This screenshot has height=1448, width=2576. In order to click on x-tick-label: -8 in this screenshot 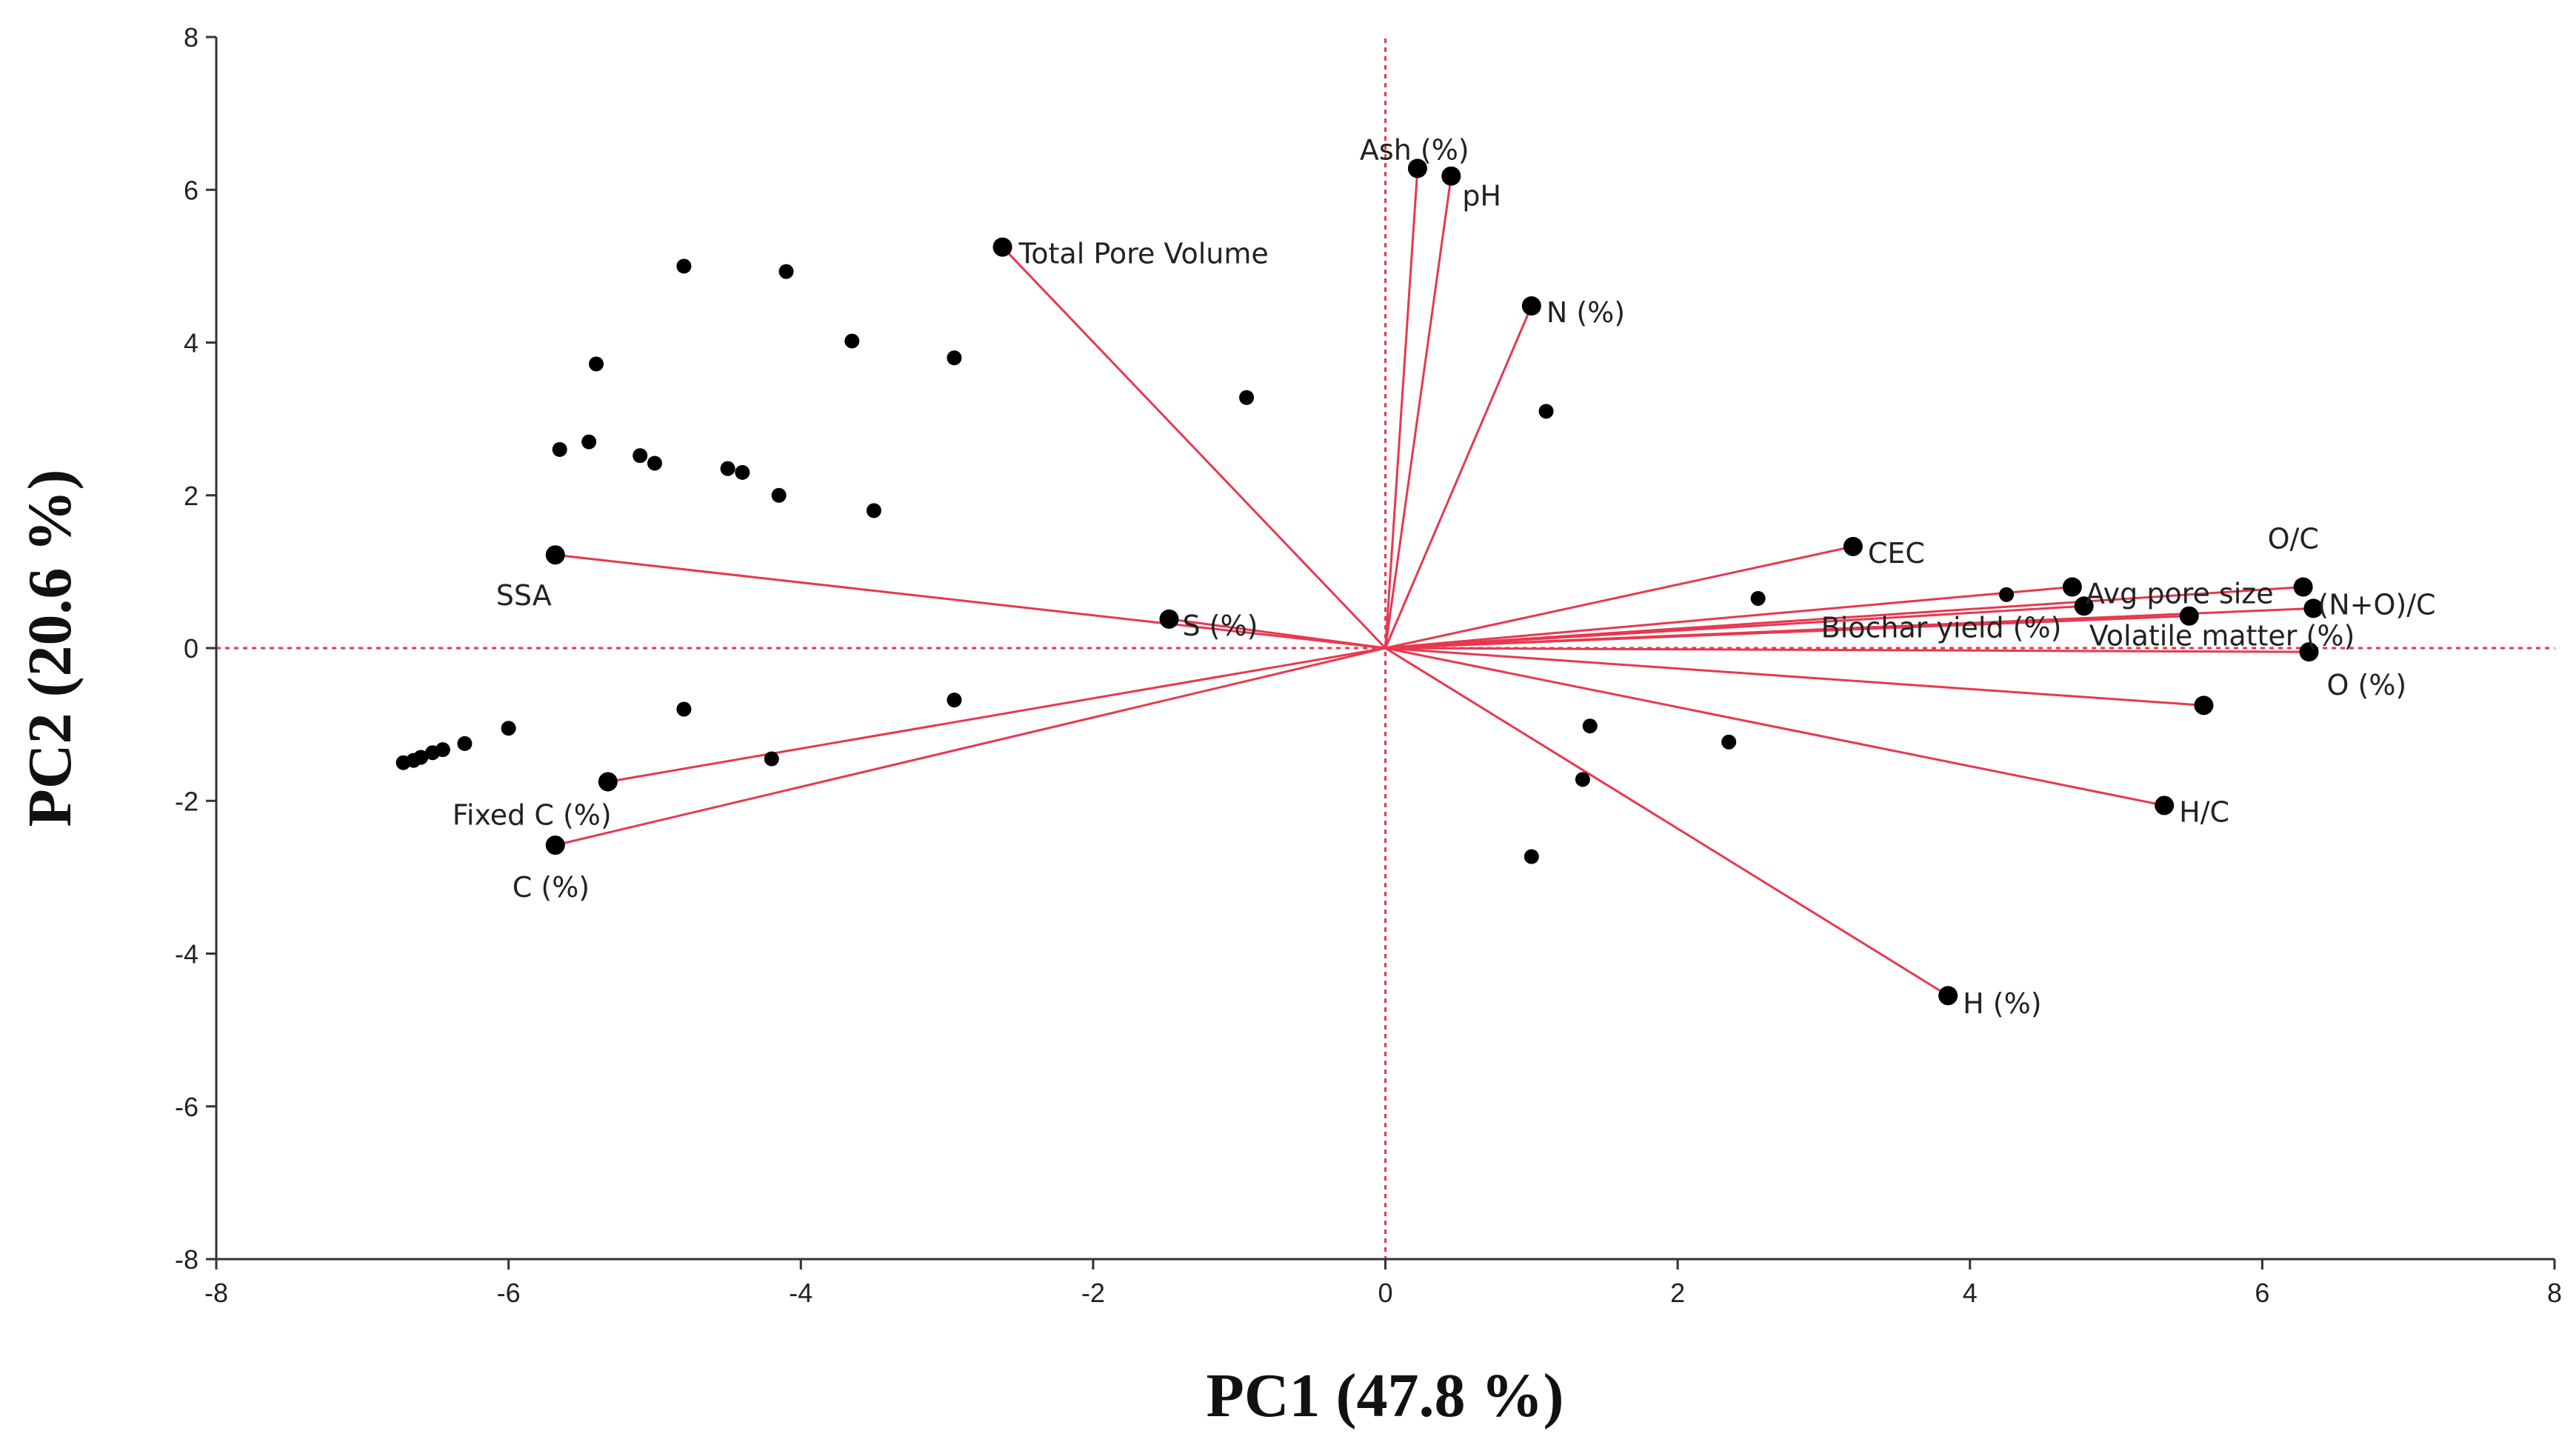, I will do `click(216, 1293)`.